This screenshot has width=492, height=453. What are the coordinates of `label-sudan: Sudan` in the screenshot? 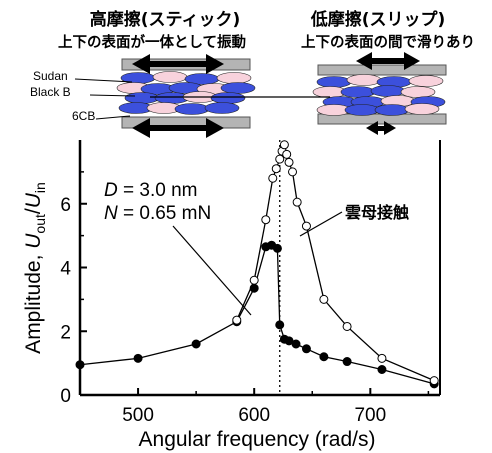 It's located at (50, 76).